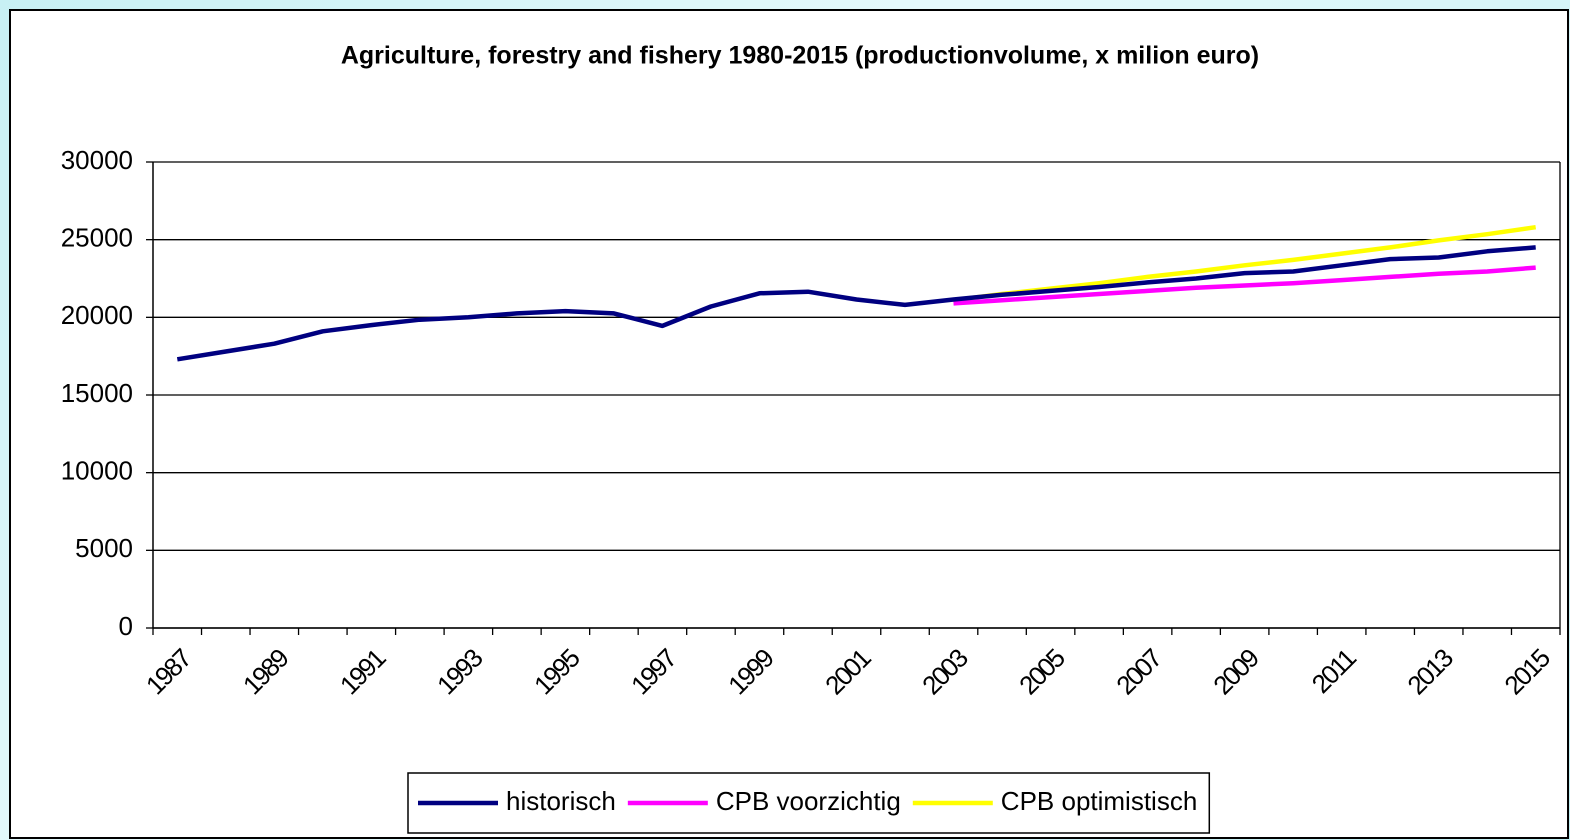  What do you see at coordinates (1099, 801) in the screenshot?
I see `legend-label: CPB optimistisch` at bounding box center [1099, 801].